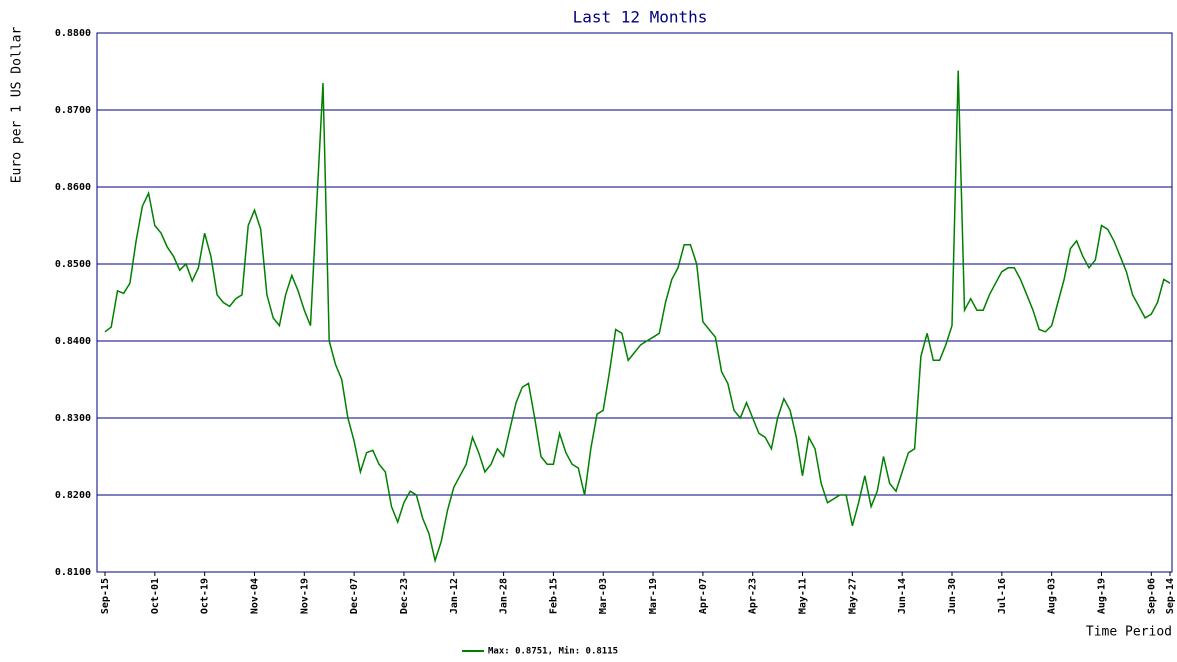  What do you see at coordinates (304, 596) in the screenshot?
I see `x-tick-label: Nov-19` at bounding box center [304, 596].